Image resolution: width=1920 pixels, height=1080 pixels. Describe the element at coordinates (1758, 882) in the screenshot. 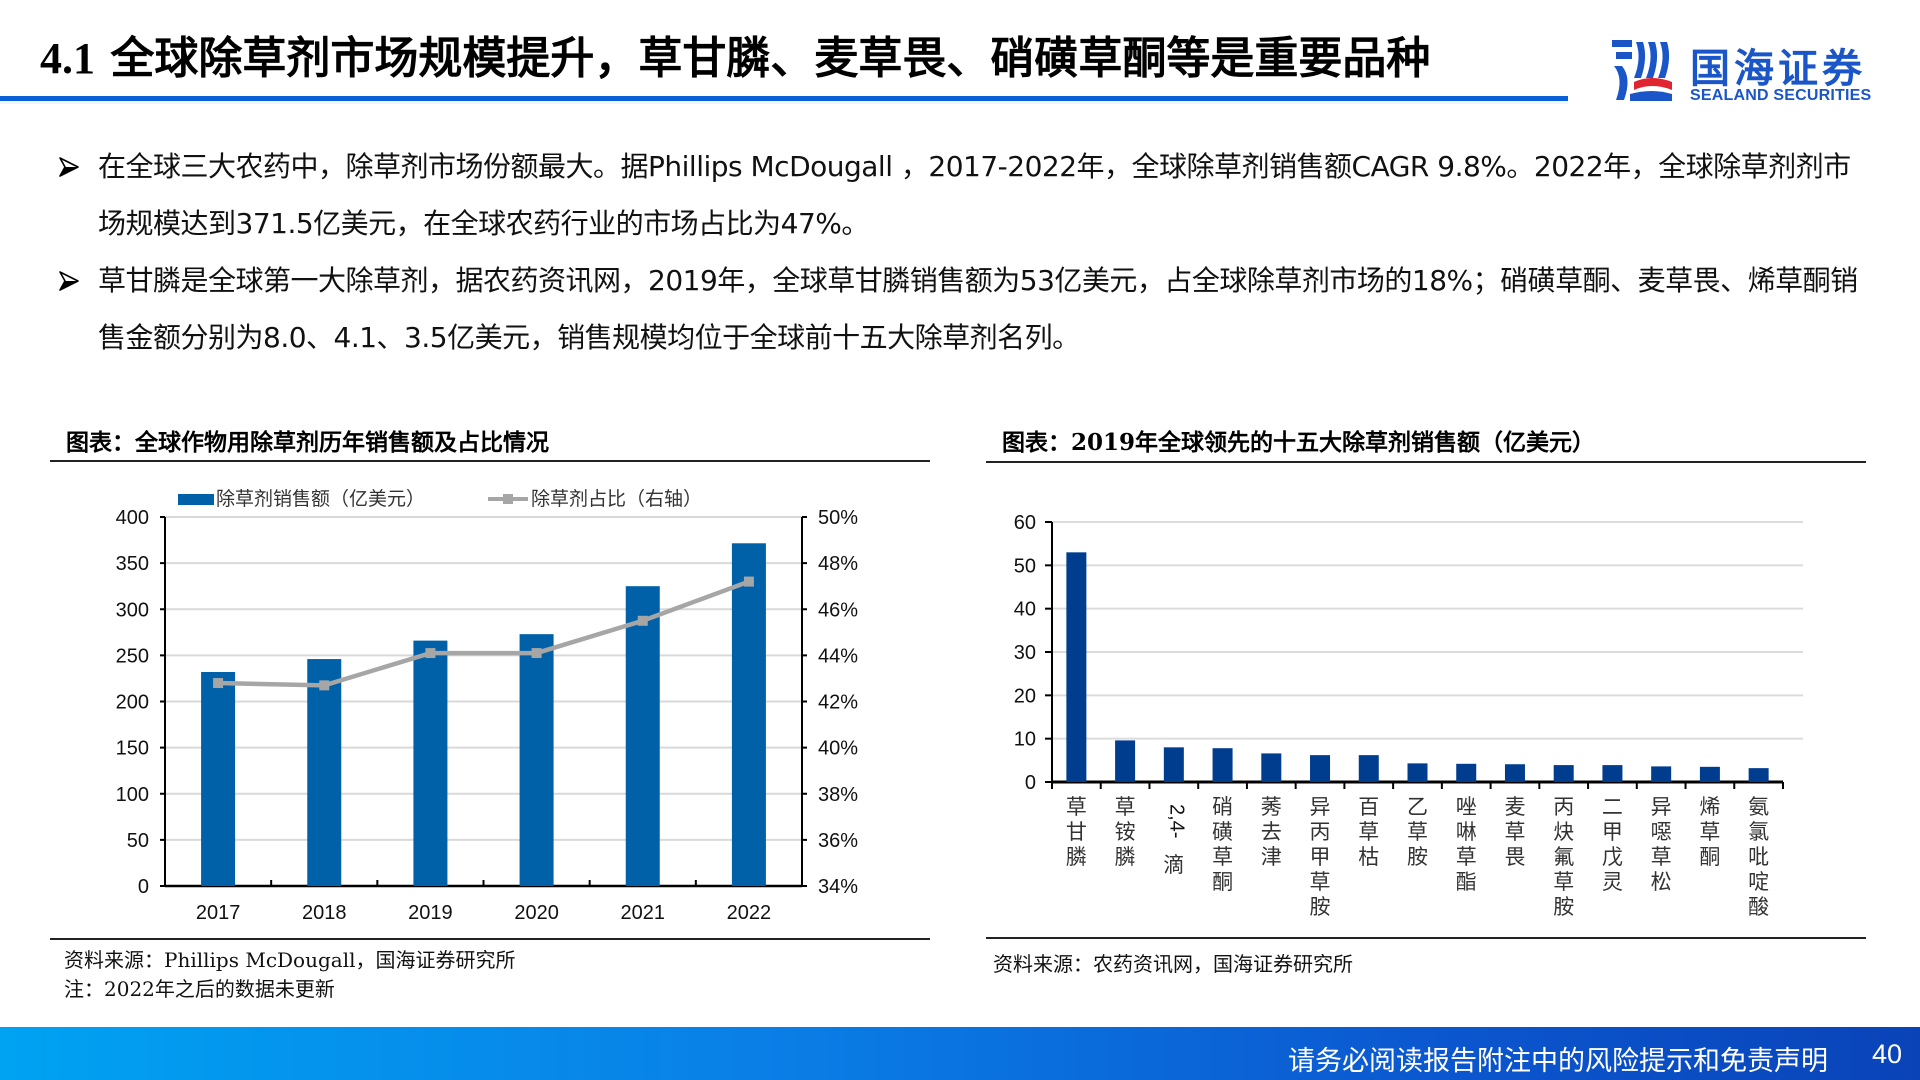

I see `svg-text: 啶` at that location.